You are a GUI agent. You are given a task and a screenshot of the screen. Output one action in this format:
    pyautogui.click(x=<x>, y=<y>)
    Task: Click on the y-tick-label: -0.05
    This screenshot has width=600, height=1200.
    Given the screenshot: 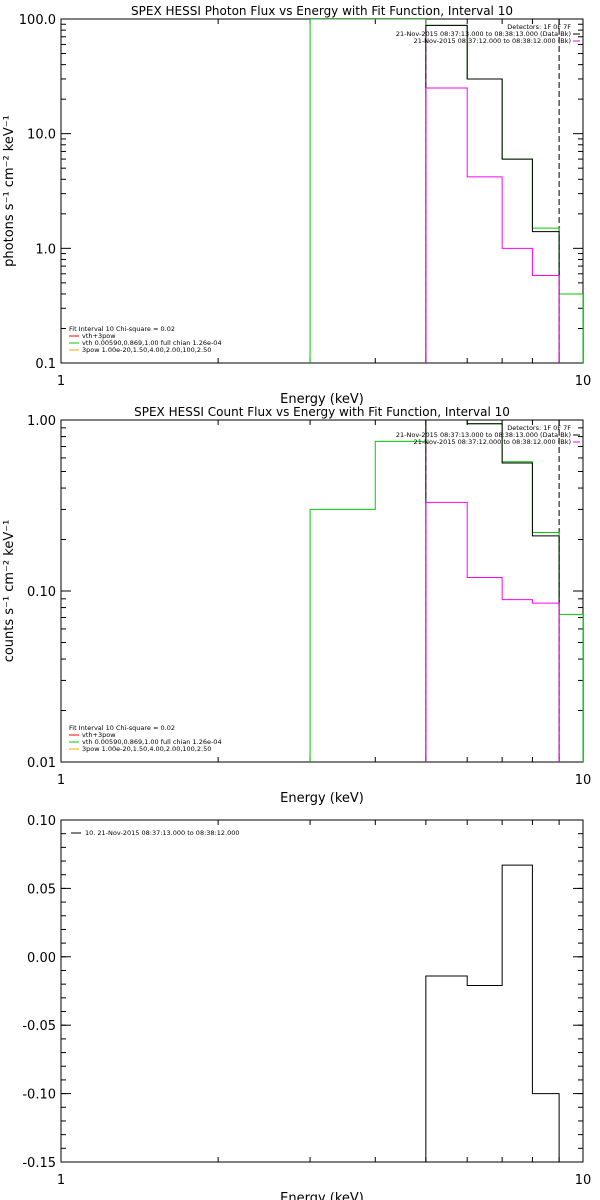 What is the action you would take?
    pyautogui.click(x=39, y=1026)
    